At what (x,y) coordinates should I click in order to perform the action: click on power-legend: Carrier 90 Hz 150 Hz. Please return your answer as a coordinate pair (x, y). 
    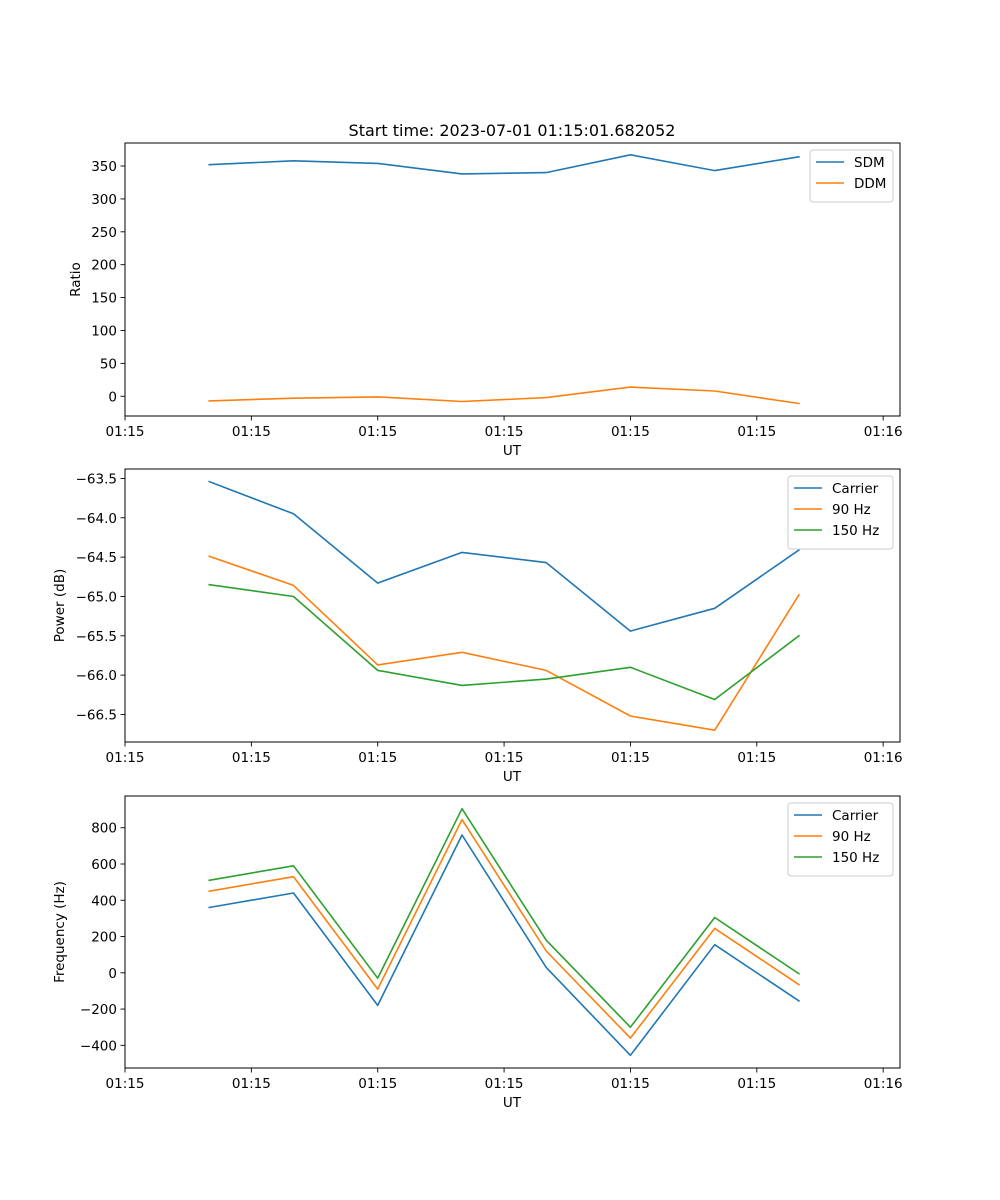
    Looking at the image, I should click on (840, 512).